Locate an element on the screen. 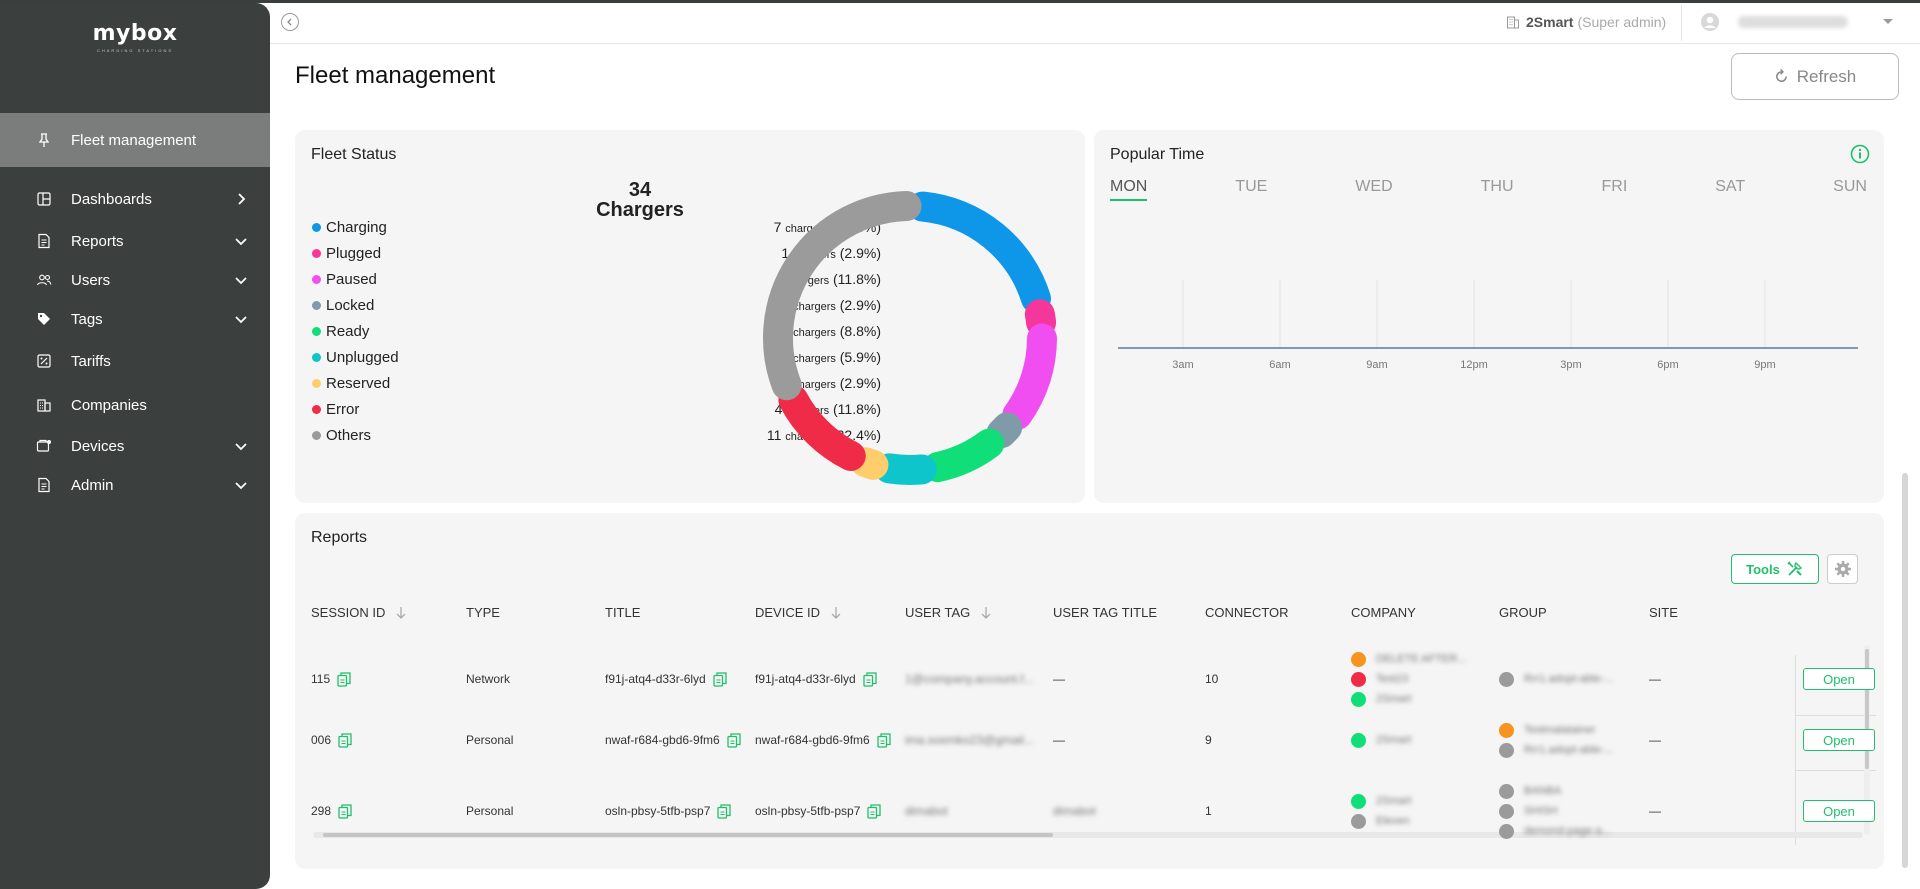 Image resolution: width=1920 pixels, height=889 pixels. time-tick-label: 12pm is located at coordinates (1474, 365).